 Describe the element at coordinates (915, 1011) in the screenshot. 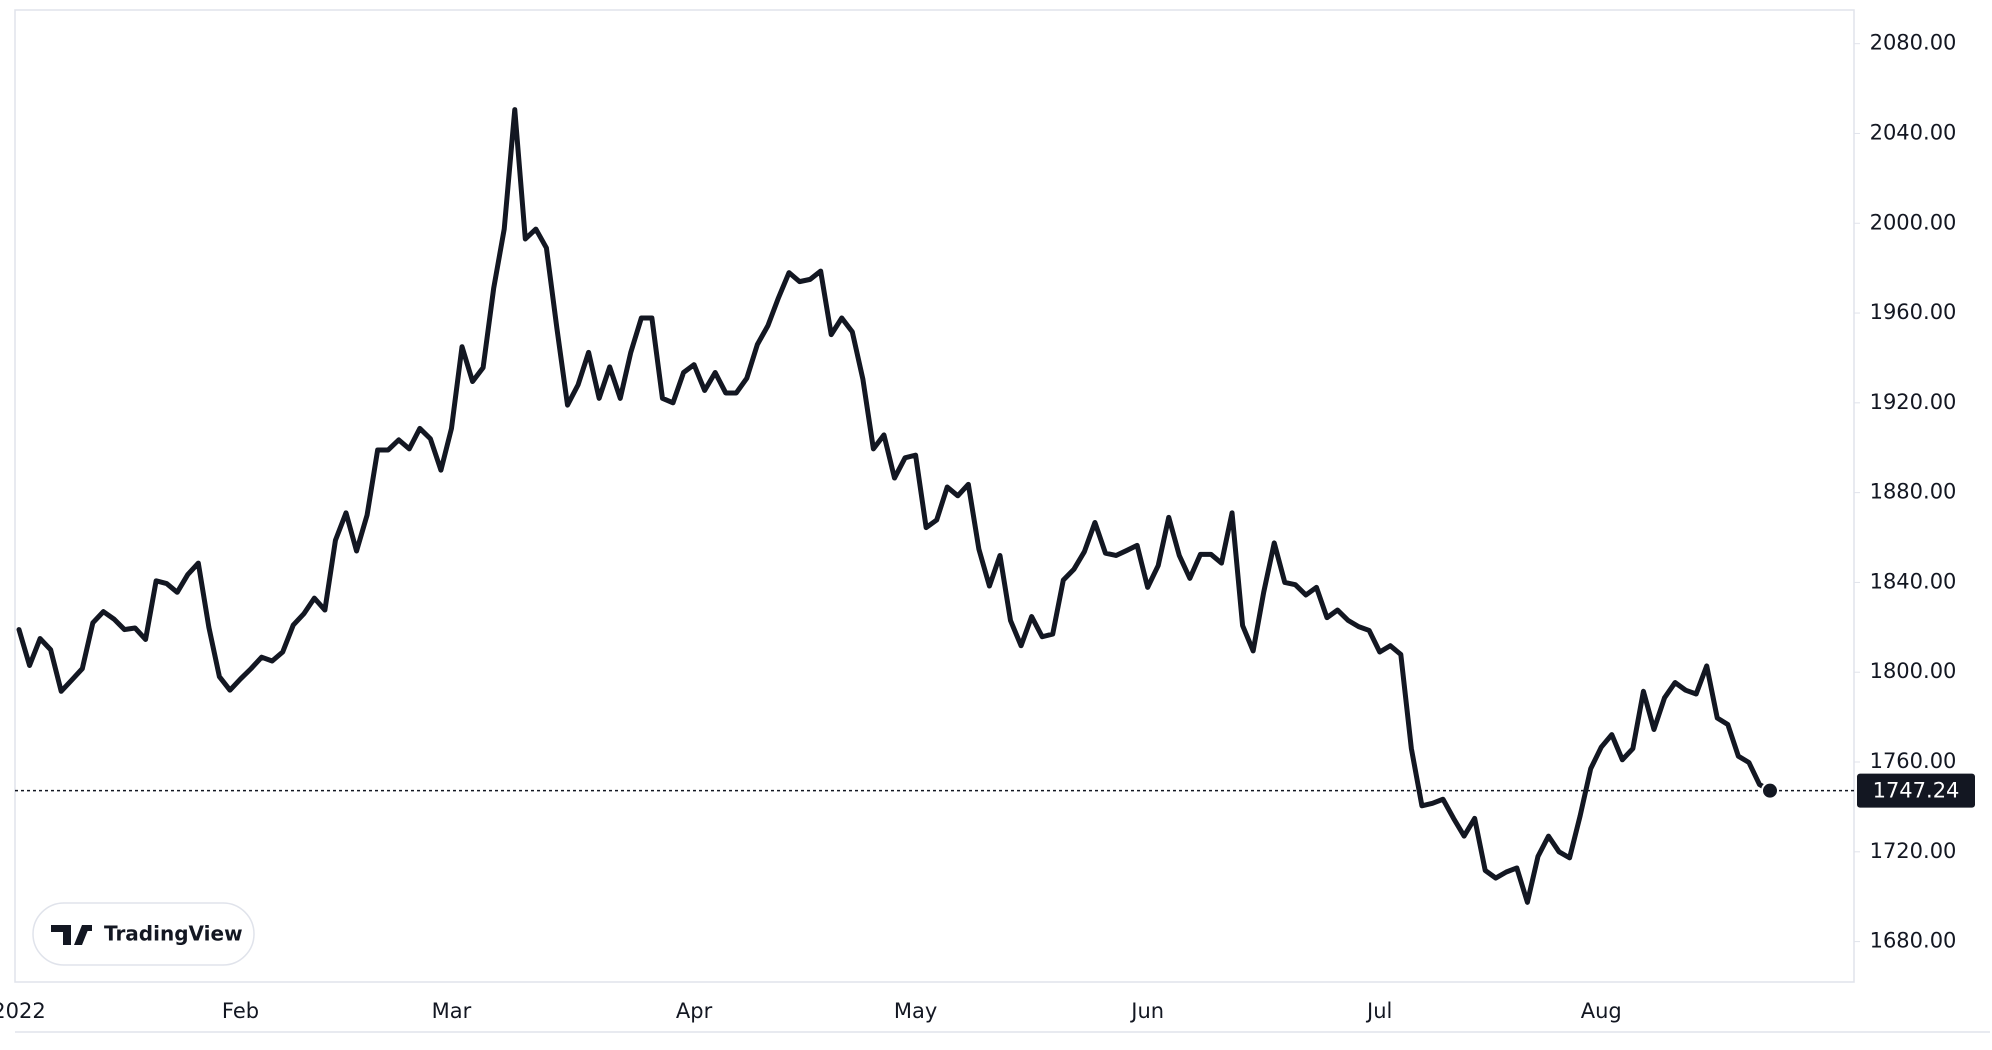

I see `x-tick-label: May` at that location.